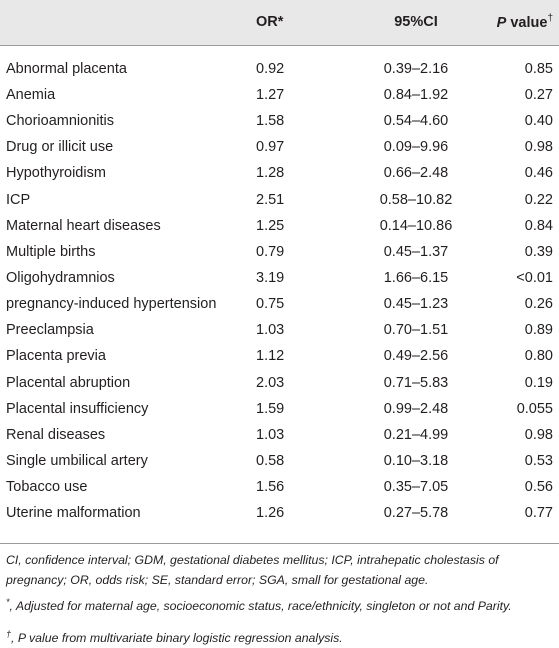 Image resolution: width=559 pixels, height=648 pixels. What do you see at coordinates (270, 408) in the screenshot?
I see `cell-or: 1.59` at bounding box center [270, 408].